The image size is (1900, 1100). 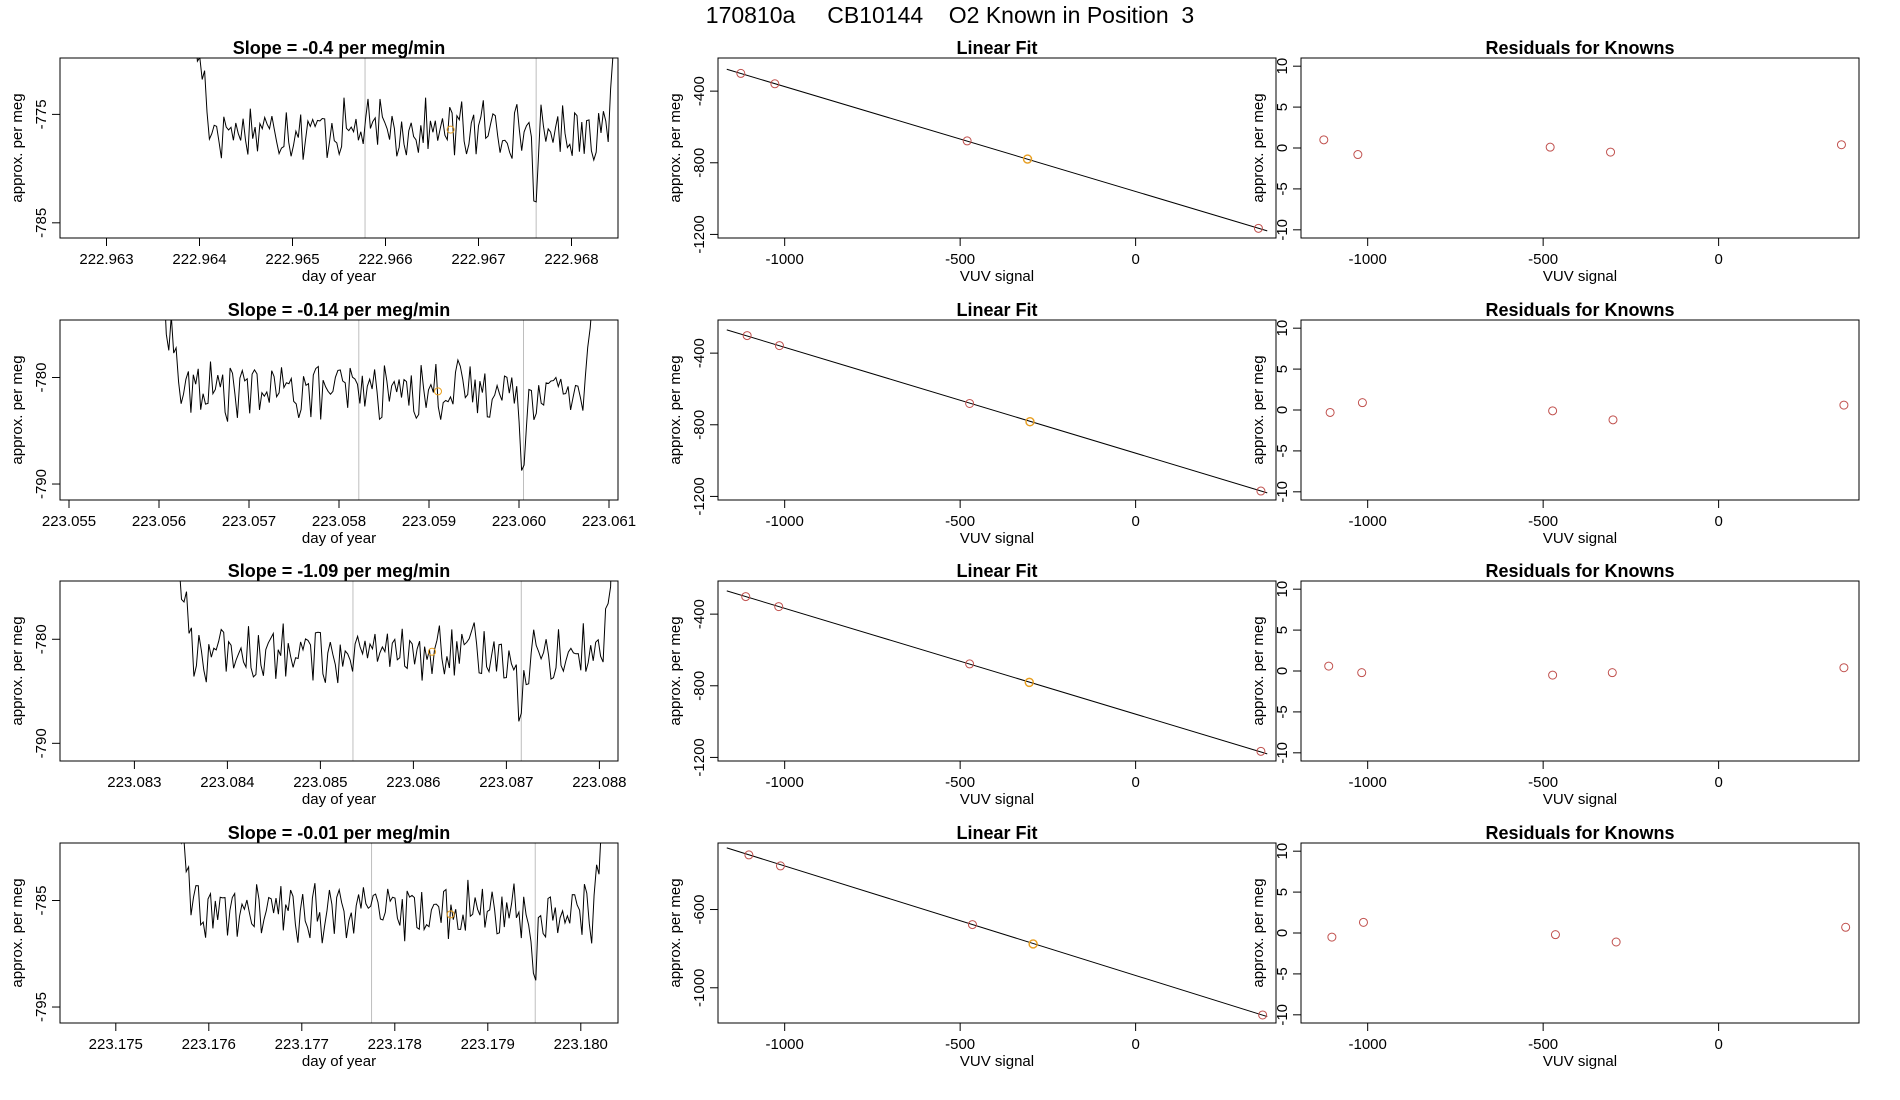 What do you see at coordinates (209, 1044) in the screenshot?
I see `x-tick-label: 223.176` at bounding box center [209, 1044].